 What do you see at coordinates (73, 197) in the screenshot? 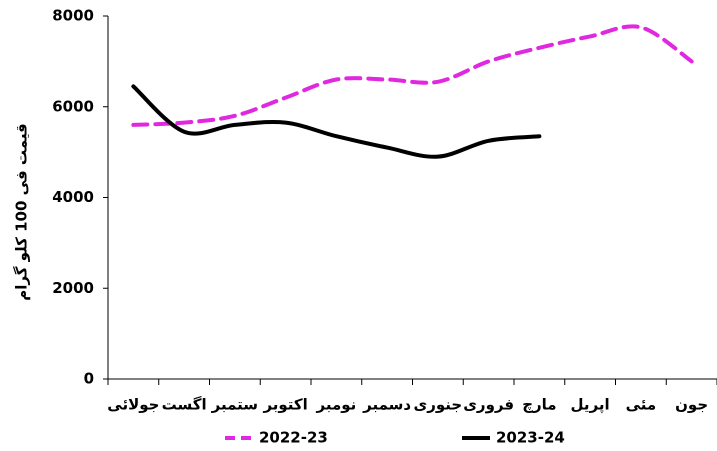
I see `y-tick-label: 4000` at bounding box center [73, 197].